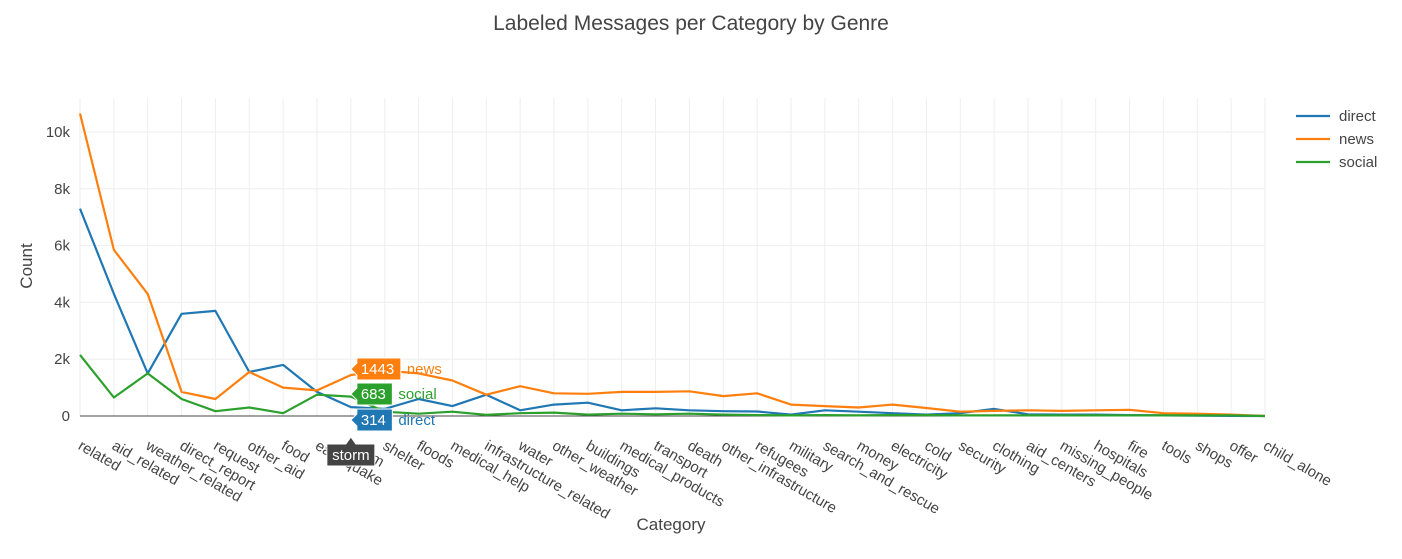 The width and height of the screenshot is (1402, 559). I want to click on series-line-social, so click(672, 386).